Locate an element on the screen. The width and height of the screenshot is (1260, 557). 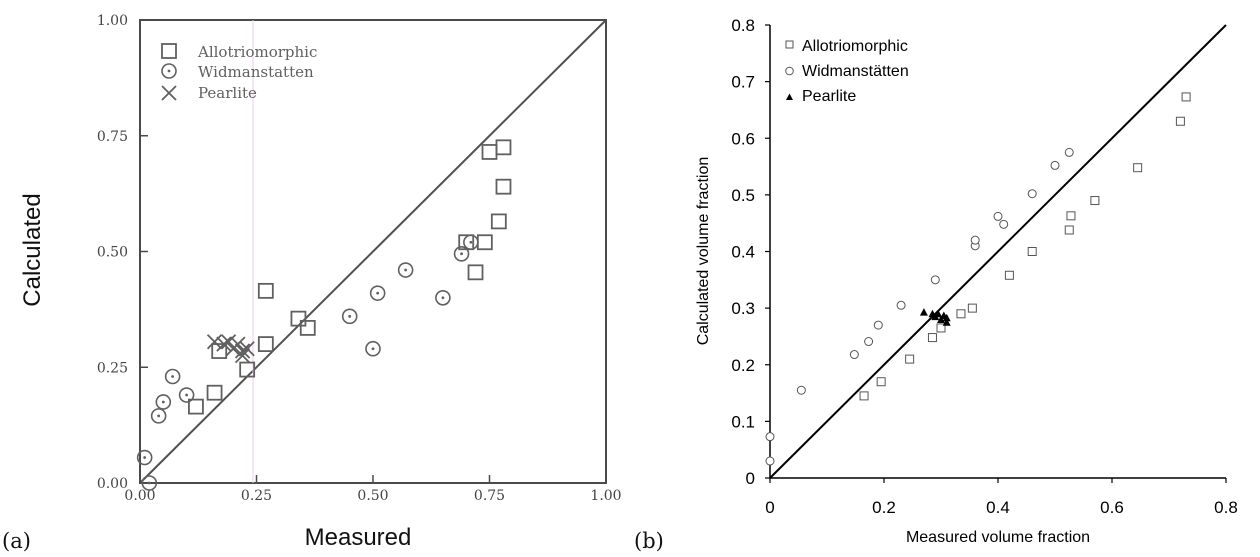
panel-b-y-tick-label: 0.7 is located at coordinates (743, 82).